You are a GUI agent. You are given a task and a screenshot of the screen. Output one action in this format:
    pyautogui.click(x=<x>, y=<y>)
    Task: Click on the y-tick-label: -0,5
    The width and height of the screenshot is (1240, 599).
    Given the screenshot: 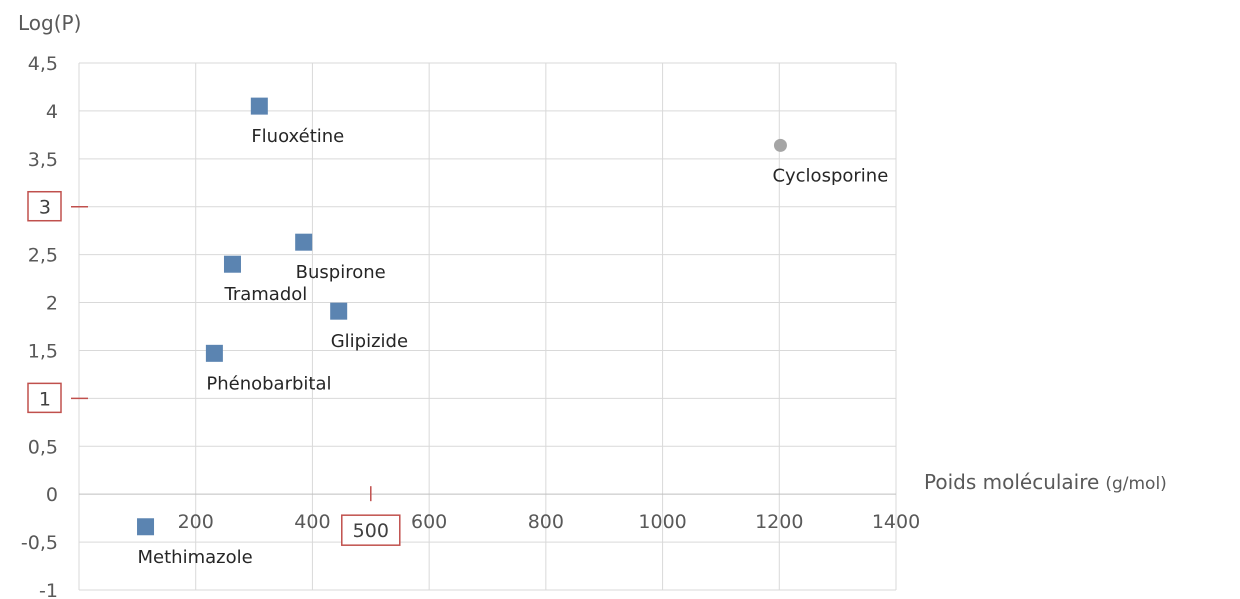 What is the action you would take?
    pyautogui.click(x=39, y=543)
    